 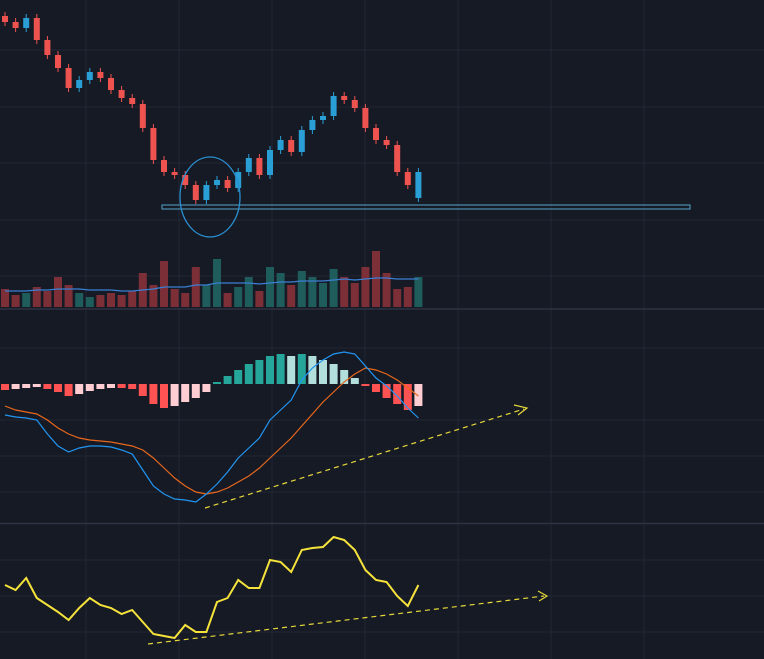 I want to click on dif-line, so click(x=211, y=427).